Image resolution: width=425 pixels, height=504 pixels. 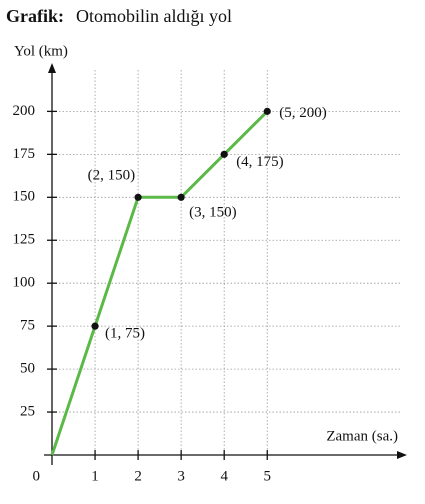 I want to click on y-tick-label: 25, so click(x=27, y=411).